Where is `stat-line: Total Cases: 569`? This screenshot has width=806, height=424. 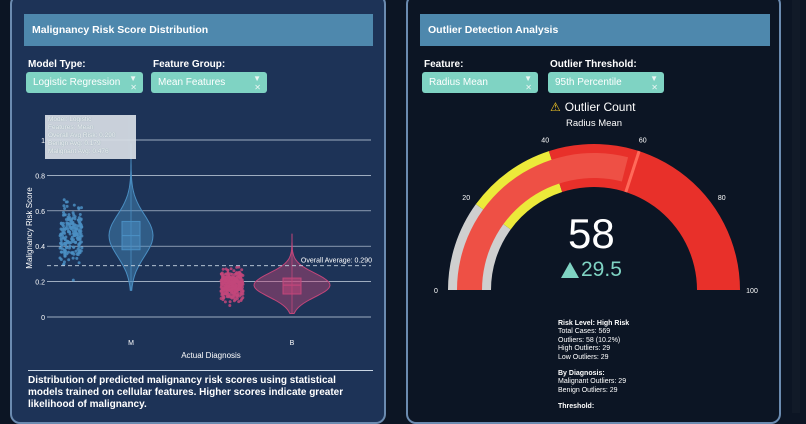 stat-line: Total Cases: 569 is located at coordinates (584, 332).